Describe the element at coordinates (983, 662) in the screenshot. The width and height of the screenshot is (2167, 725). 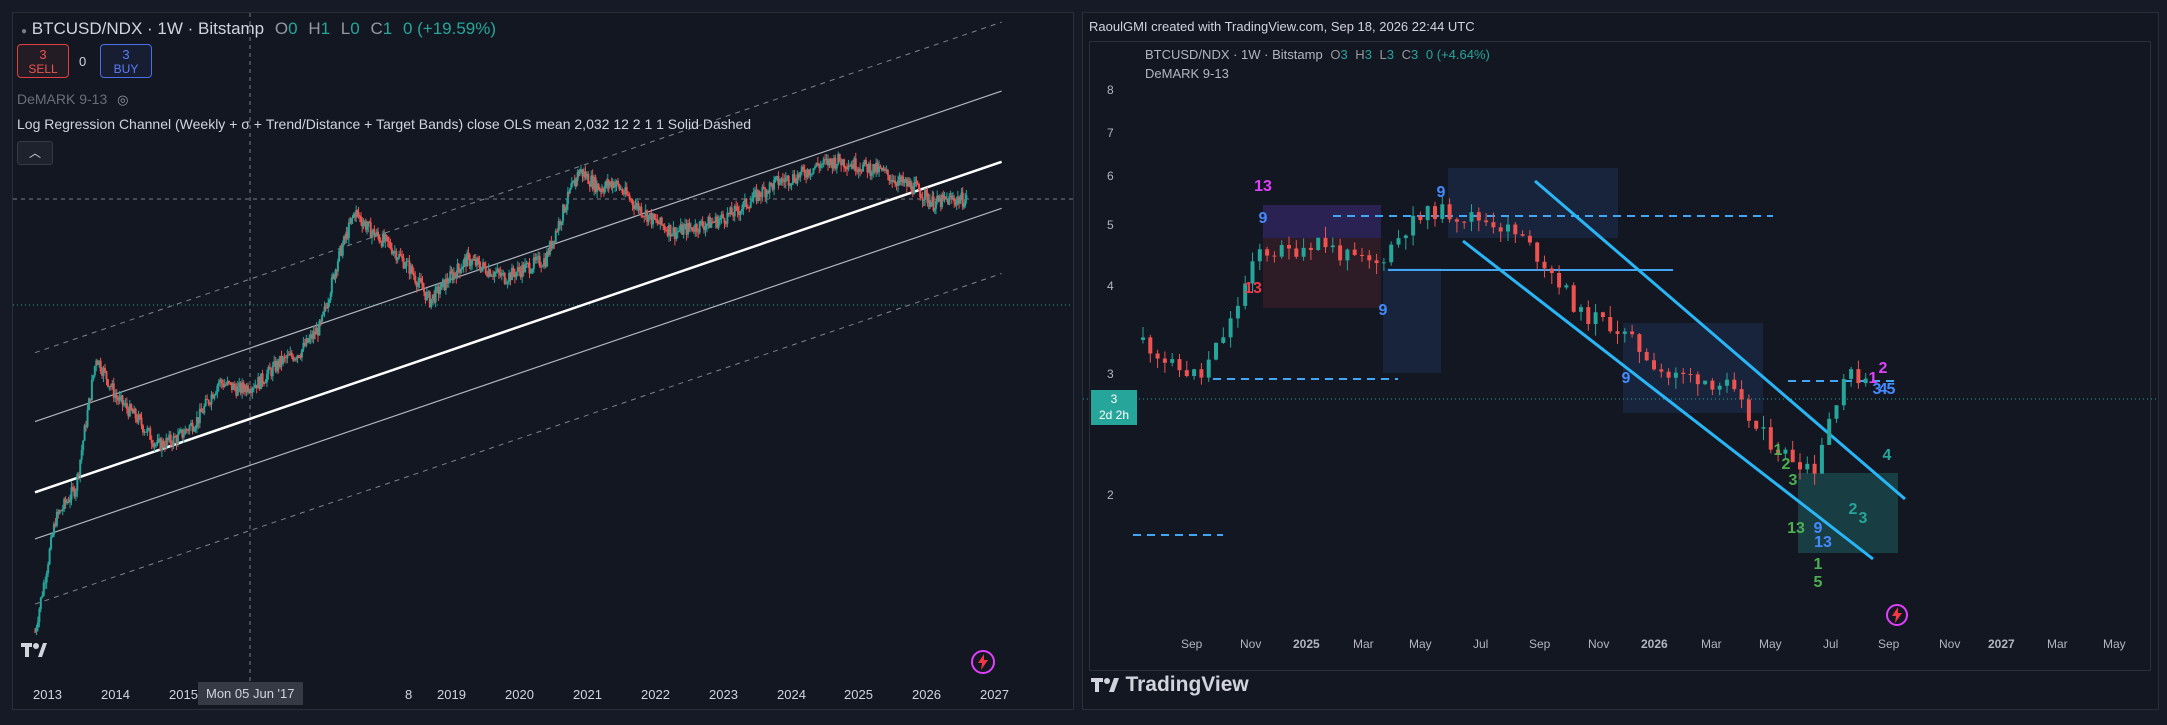
I see `lightning-alert-icon` at that location.